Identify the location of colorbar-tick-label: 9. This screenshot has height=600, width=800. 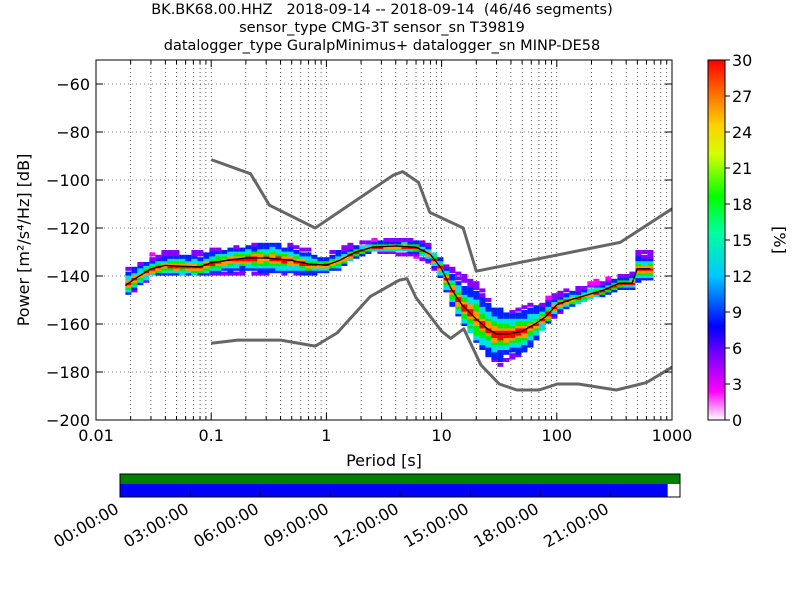
(737, 312).